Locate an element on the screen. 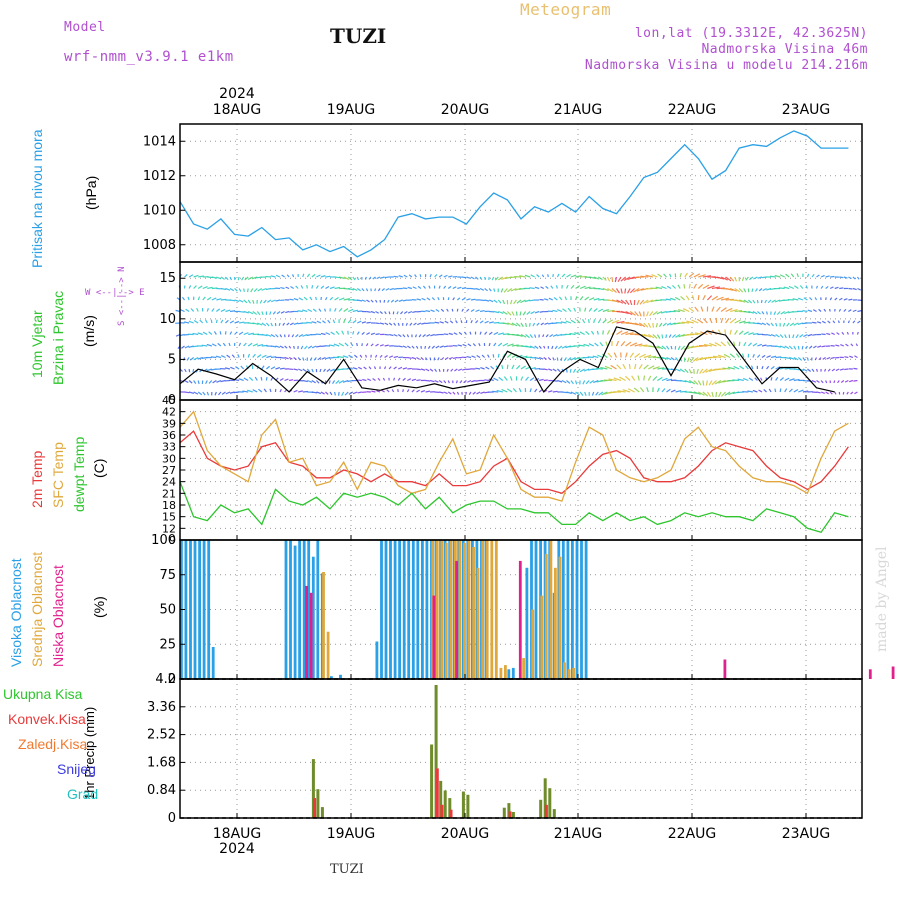 This screenshot has width=900, height=900. y-tick-label: 27 is located at coordinates (169, 470).